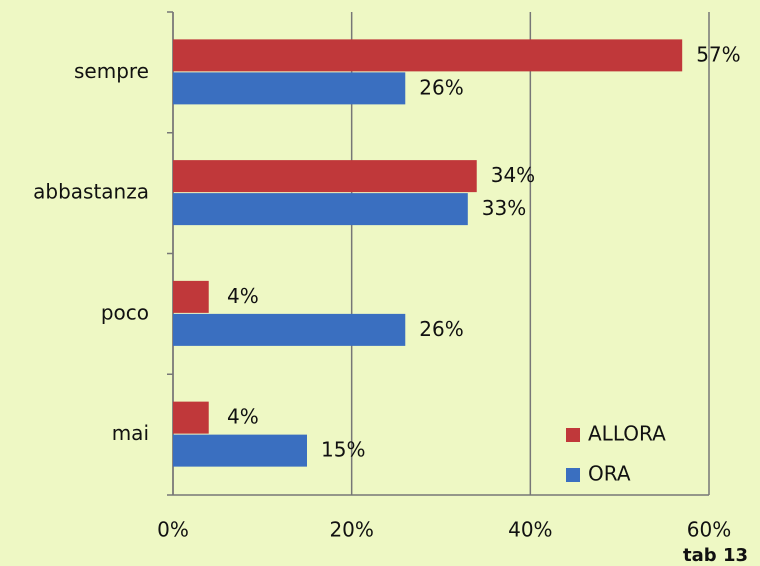  What do you see at coordinates (715, 555) in the screenshot?
I see `annotation: tab 13` at bounding box center [715, 555].